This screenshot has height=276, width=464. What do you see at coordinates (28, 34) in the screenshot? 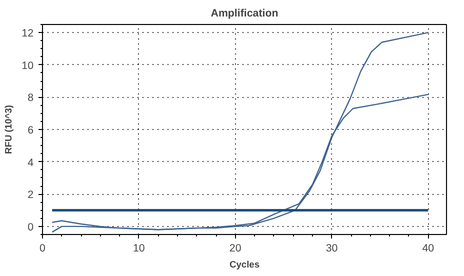
I see `y-tick-label: 12` at bounding box center [28, 34].